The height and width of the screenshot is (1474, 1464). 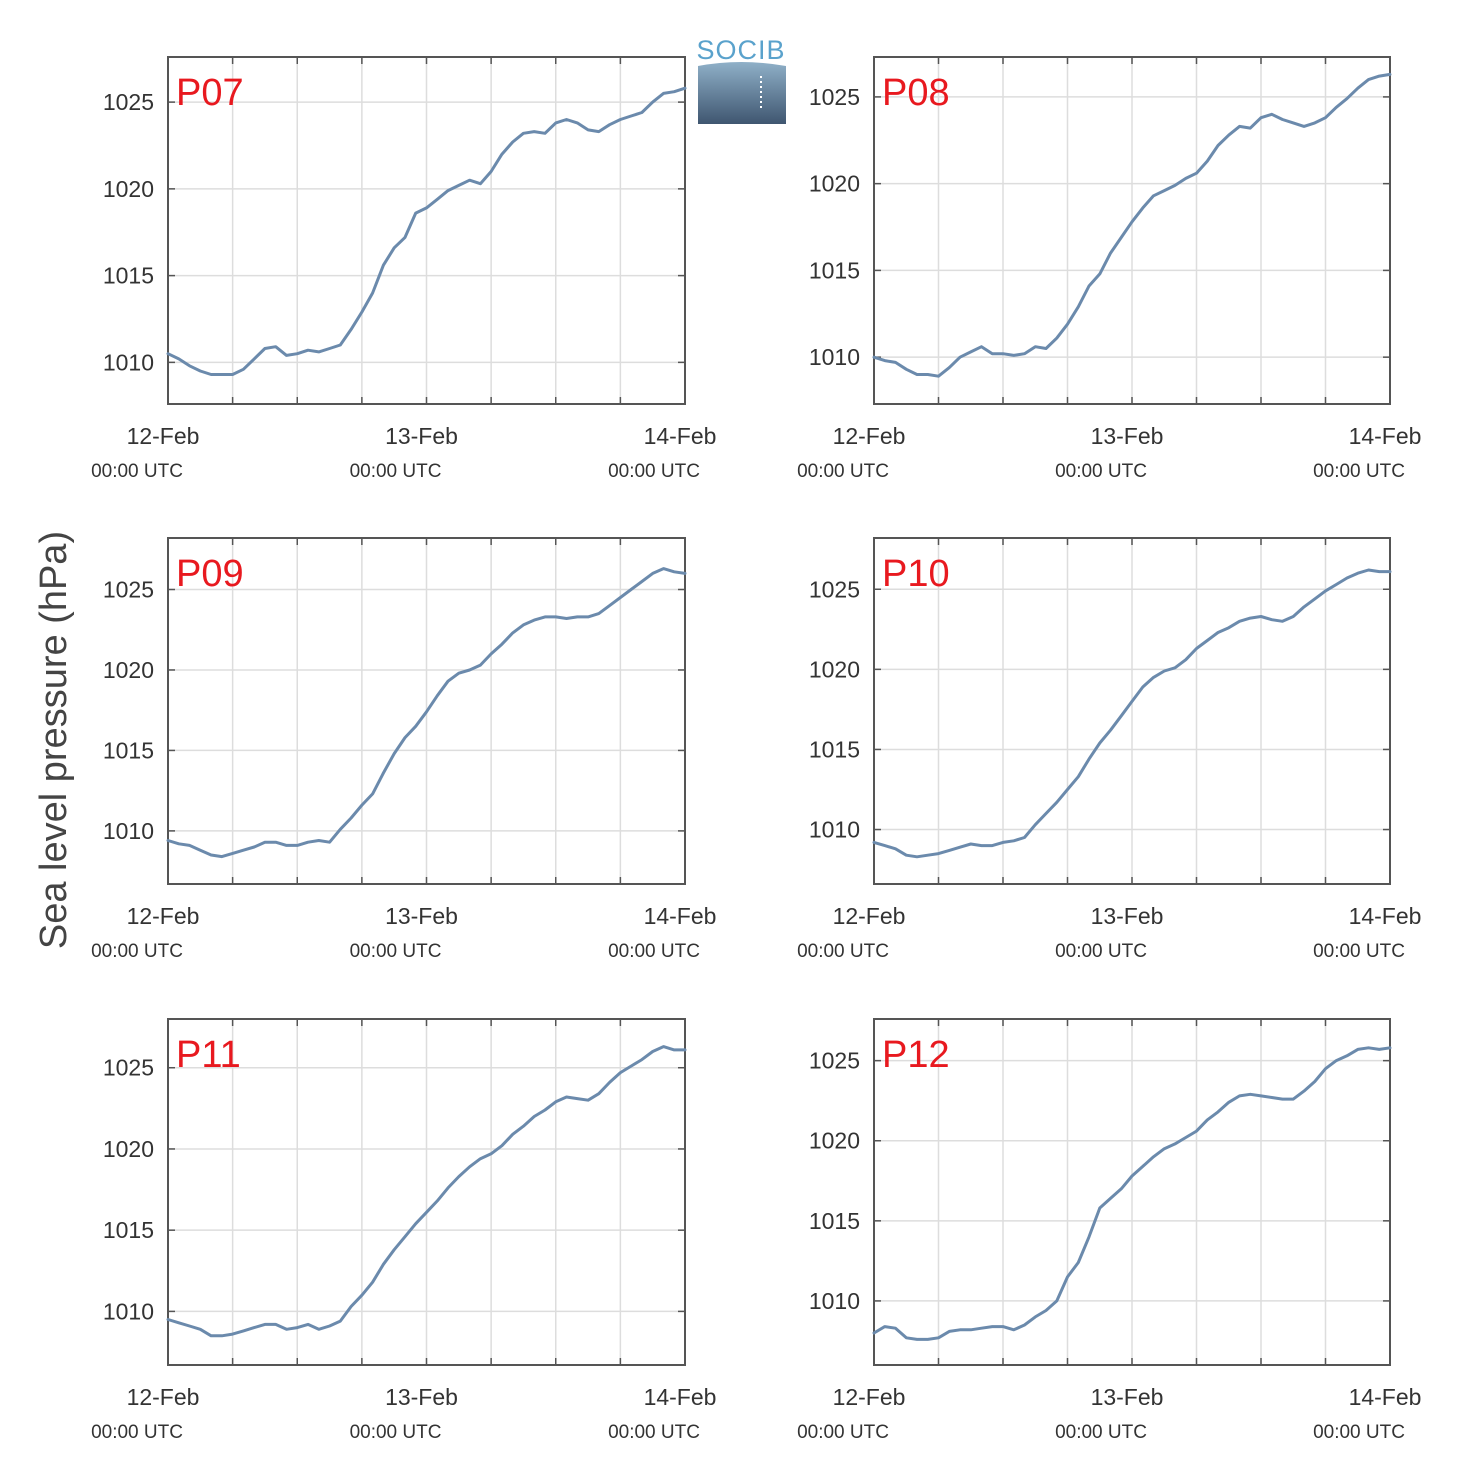 What do you see at coordinates (210, 574) in the screenshot?
I see `panel-label: P09` at bounding box center [210, 574].